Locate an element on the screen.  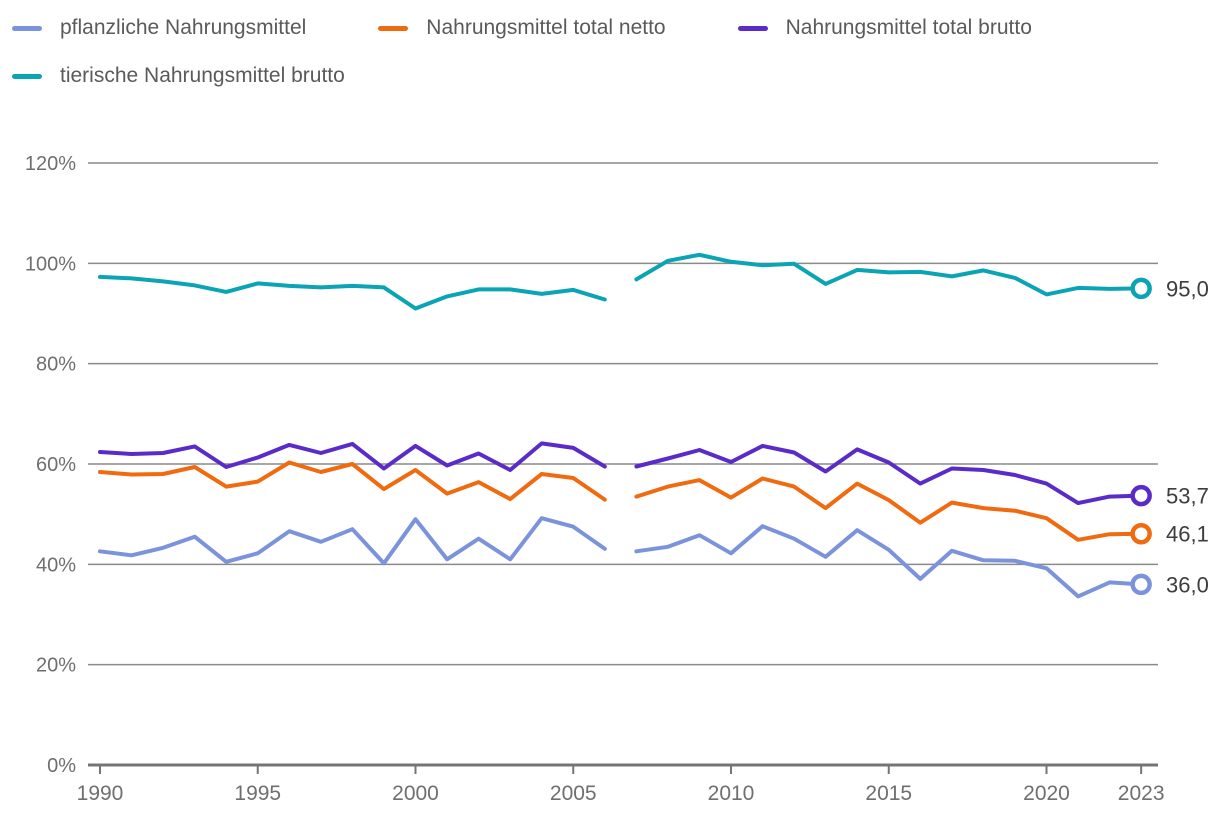
end-value-label: 53,7 is located at coordinates (1187, 496).